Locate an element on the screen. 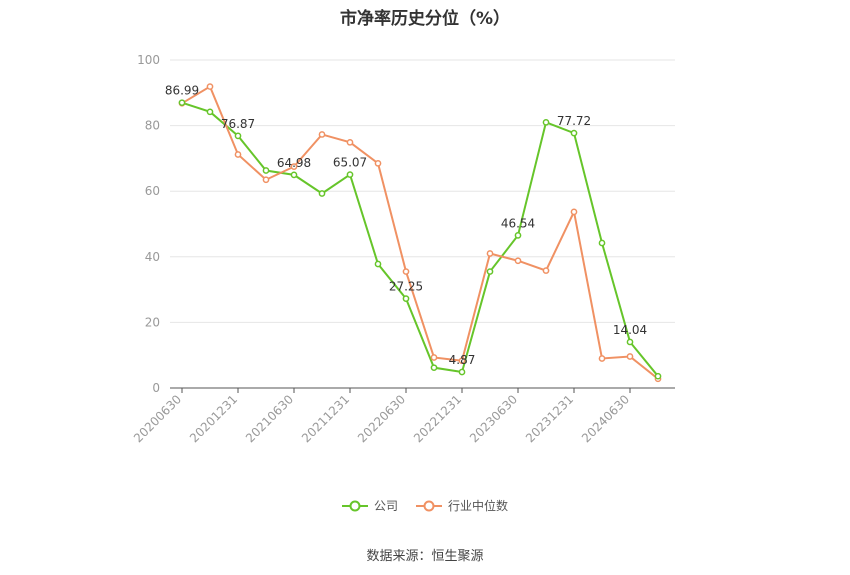 This screenshot has height=575, width=850. y-tick-label: 100 is located at coordinates (148, 60).